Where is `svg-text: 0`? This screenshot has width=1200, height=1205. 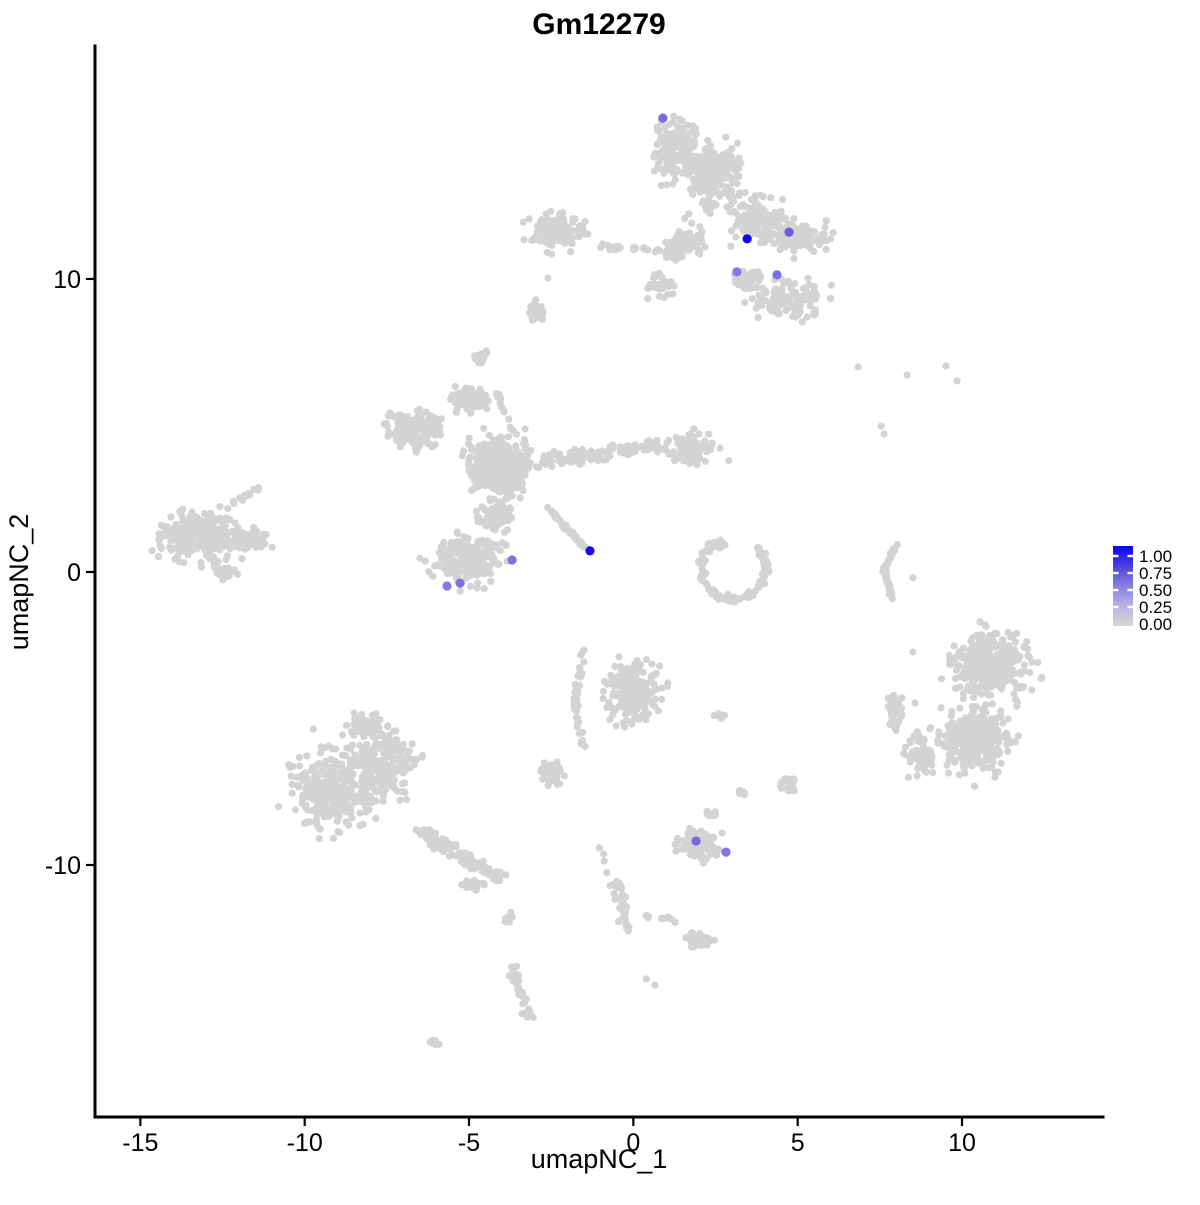
svg-text: 0 is located at coordinates (74, 573).